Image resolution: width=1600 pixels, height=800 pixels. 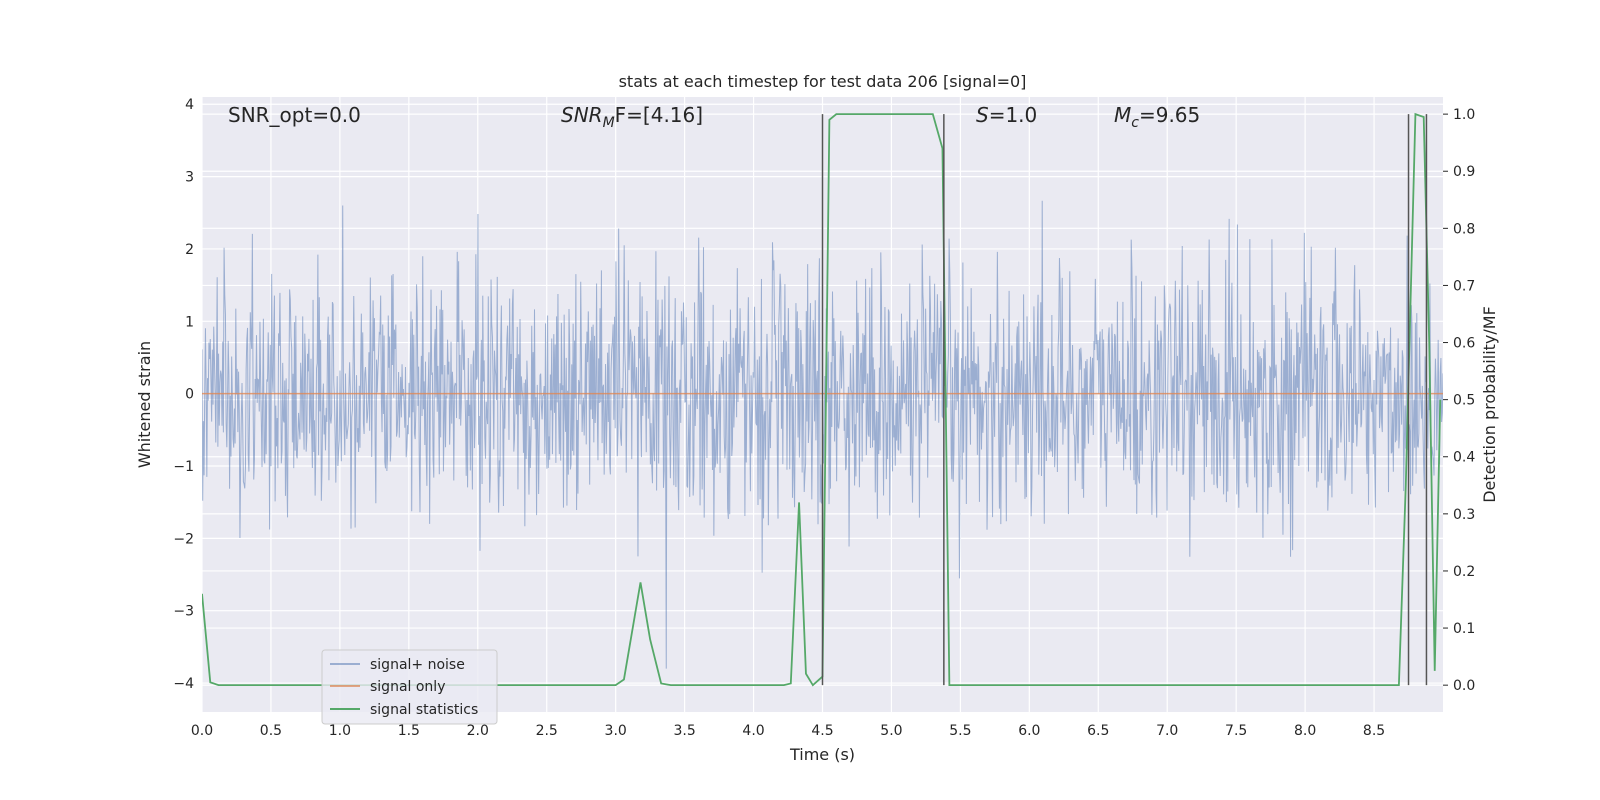 What do you see at coordinates (1374, 731) in the screenshot?
I see `x-tick-label: 8.5` at bounding box center [1374, 731].